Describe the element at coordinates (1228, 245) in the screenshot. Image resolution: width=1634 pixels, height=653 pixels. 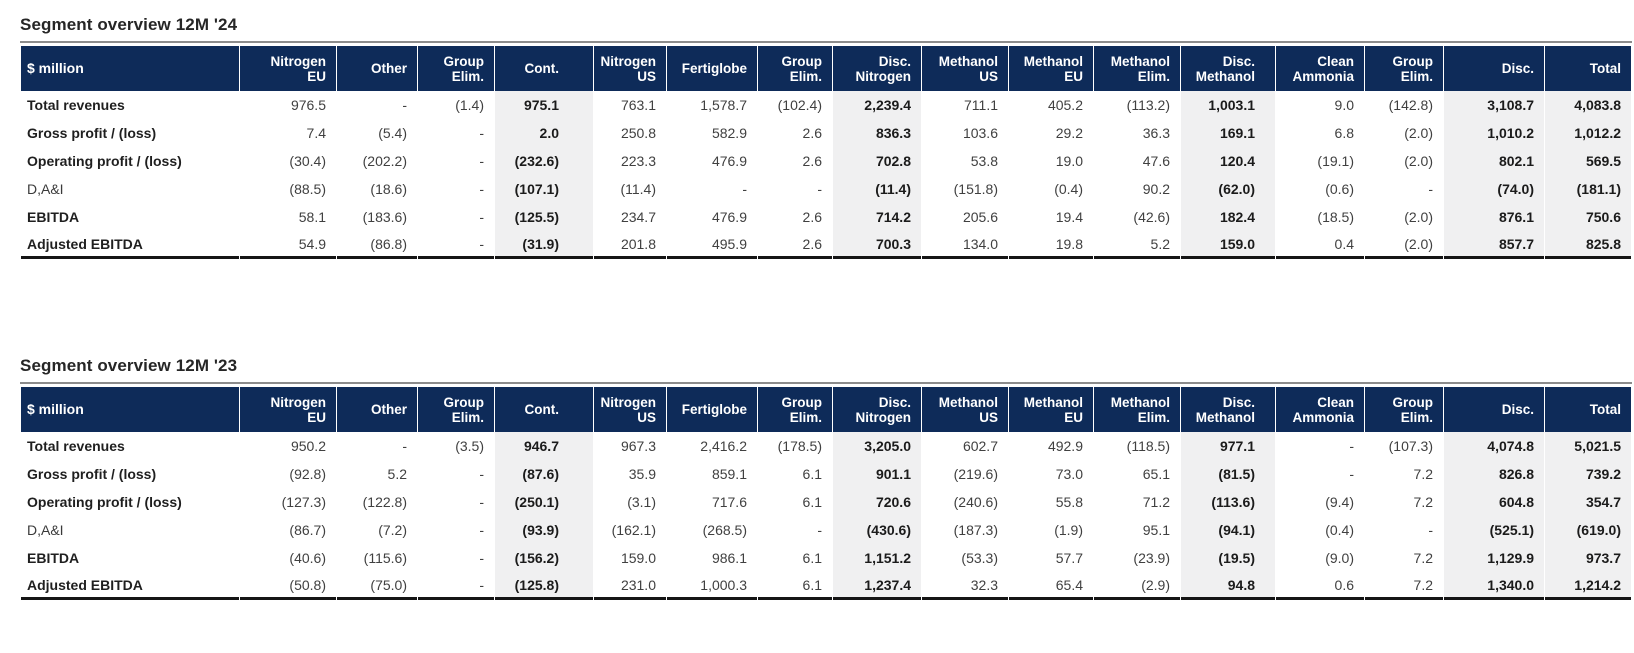
I see `cell: 159.0` at that location.